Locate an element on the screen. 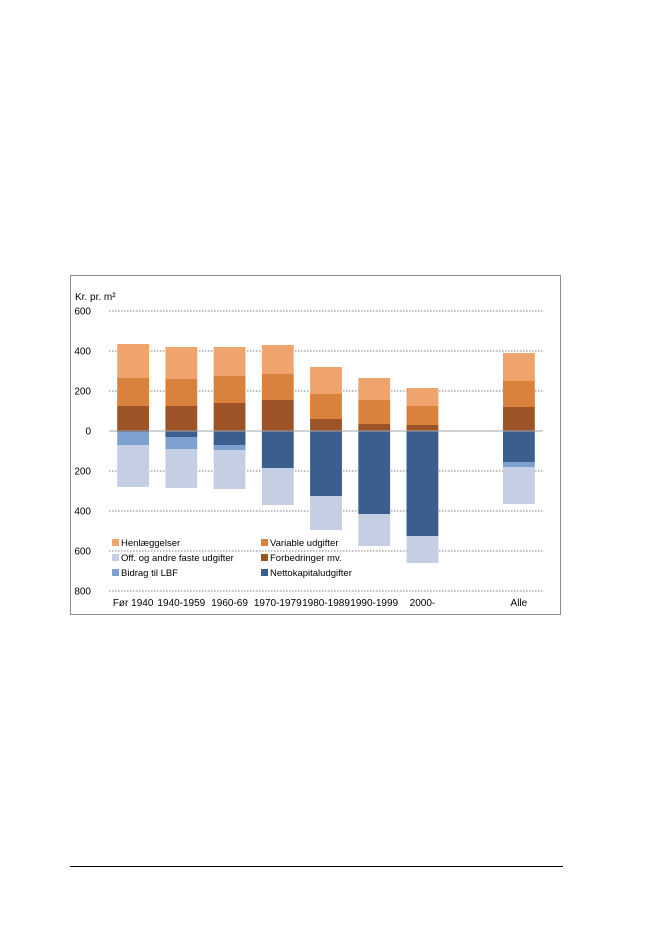 The image size is (661, 933). y-axis-title: Kr. pr. m² is located at coordinates (95, 297).